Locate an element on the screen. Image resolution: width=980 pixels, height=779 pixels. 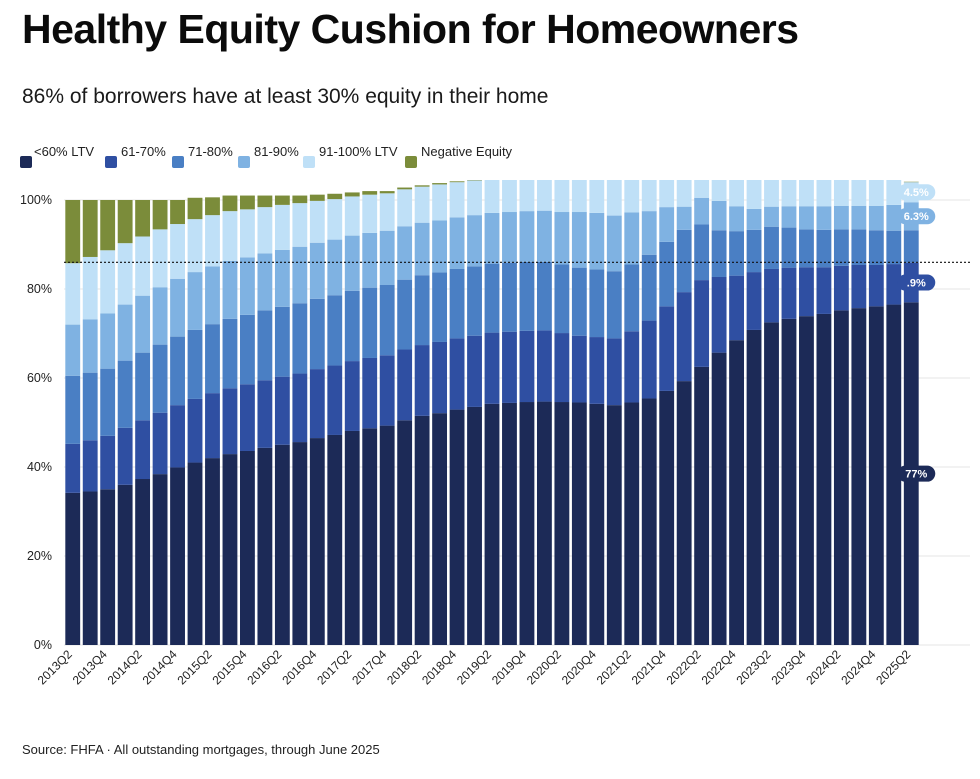
bar-segment-2017Q4-s4 is located at coordinates (387, 212).